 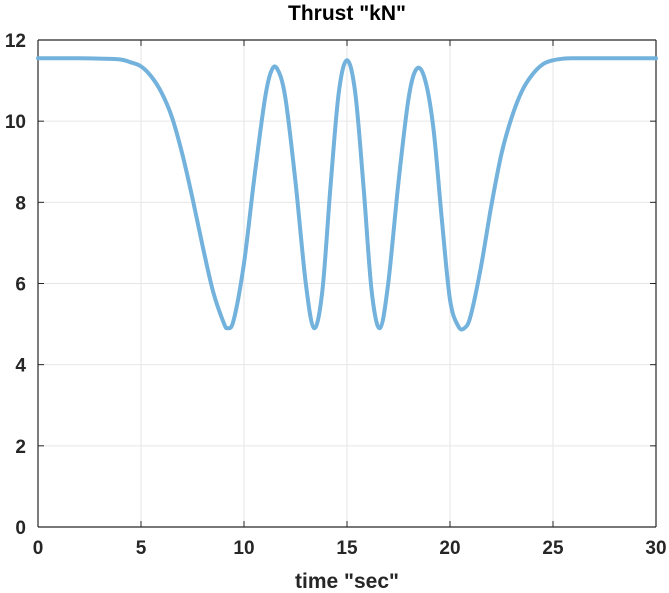 What do you see at coordinates (38, 548) in the screenshot?
I see `x-tick-label: 0` at bounding box center [38, 548].